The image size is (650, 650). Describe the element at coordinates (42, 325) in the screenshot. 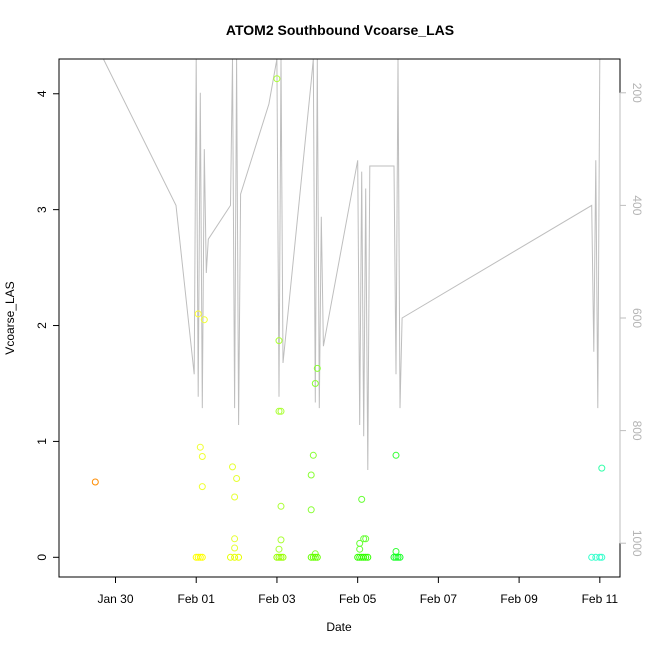

I see `y-tick-label: 2` at that location.